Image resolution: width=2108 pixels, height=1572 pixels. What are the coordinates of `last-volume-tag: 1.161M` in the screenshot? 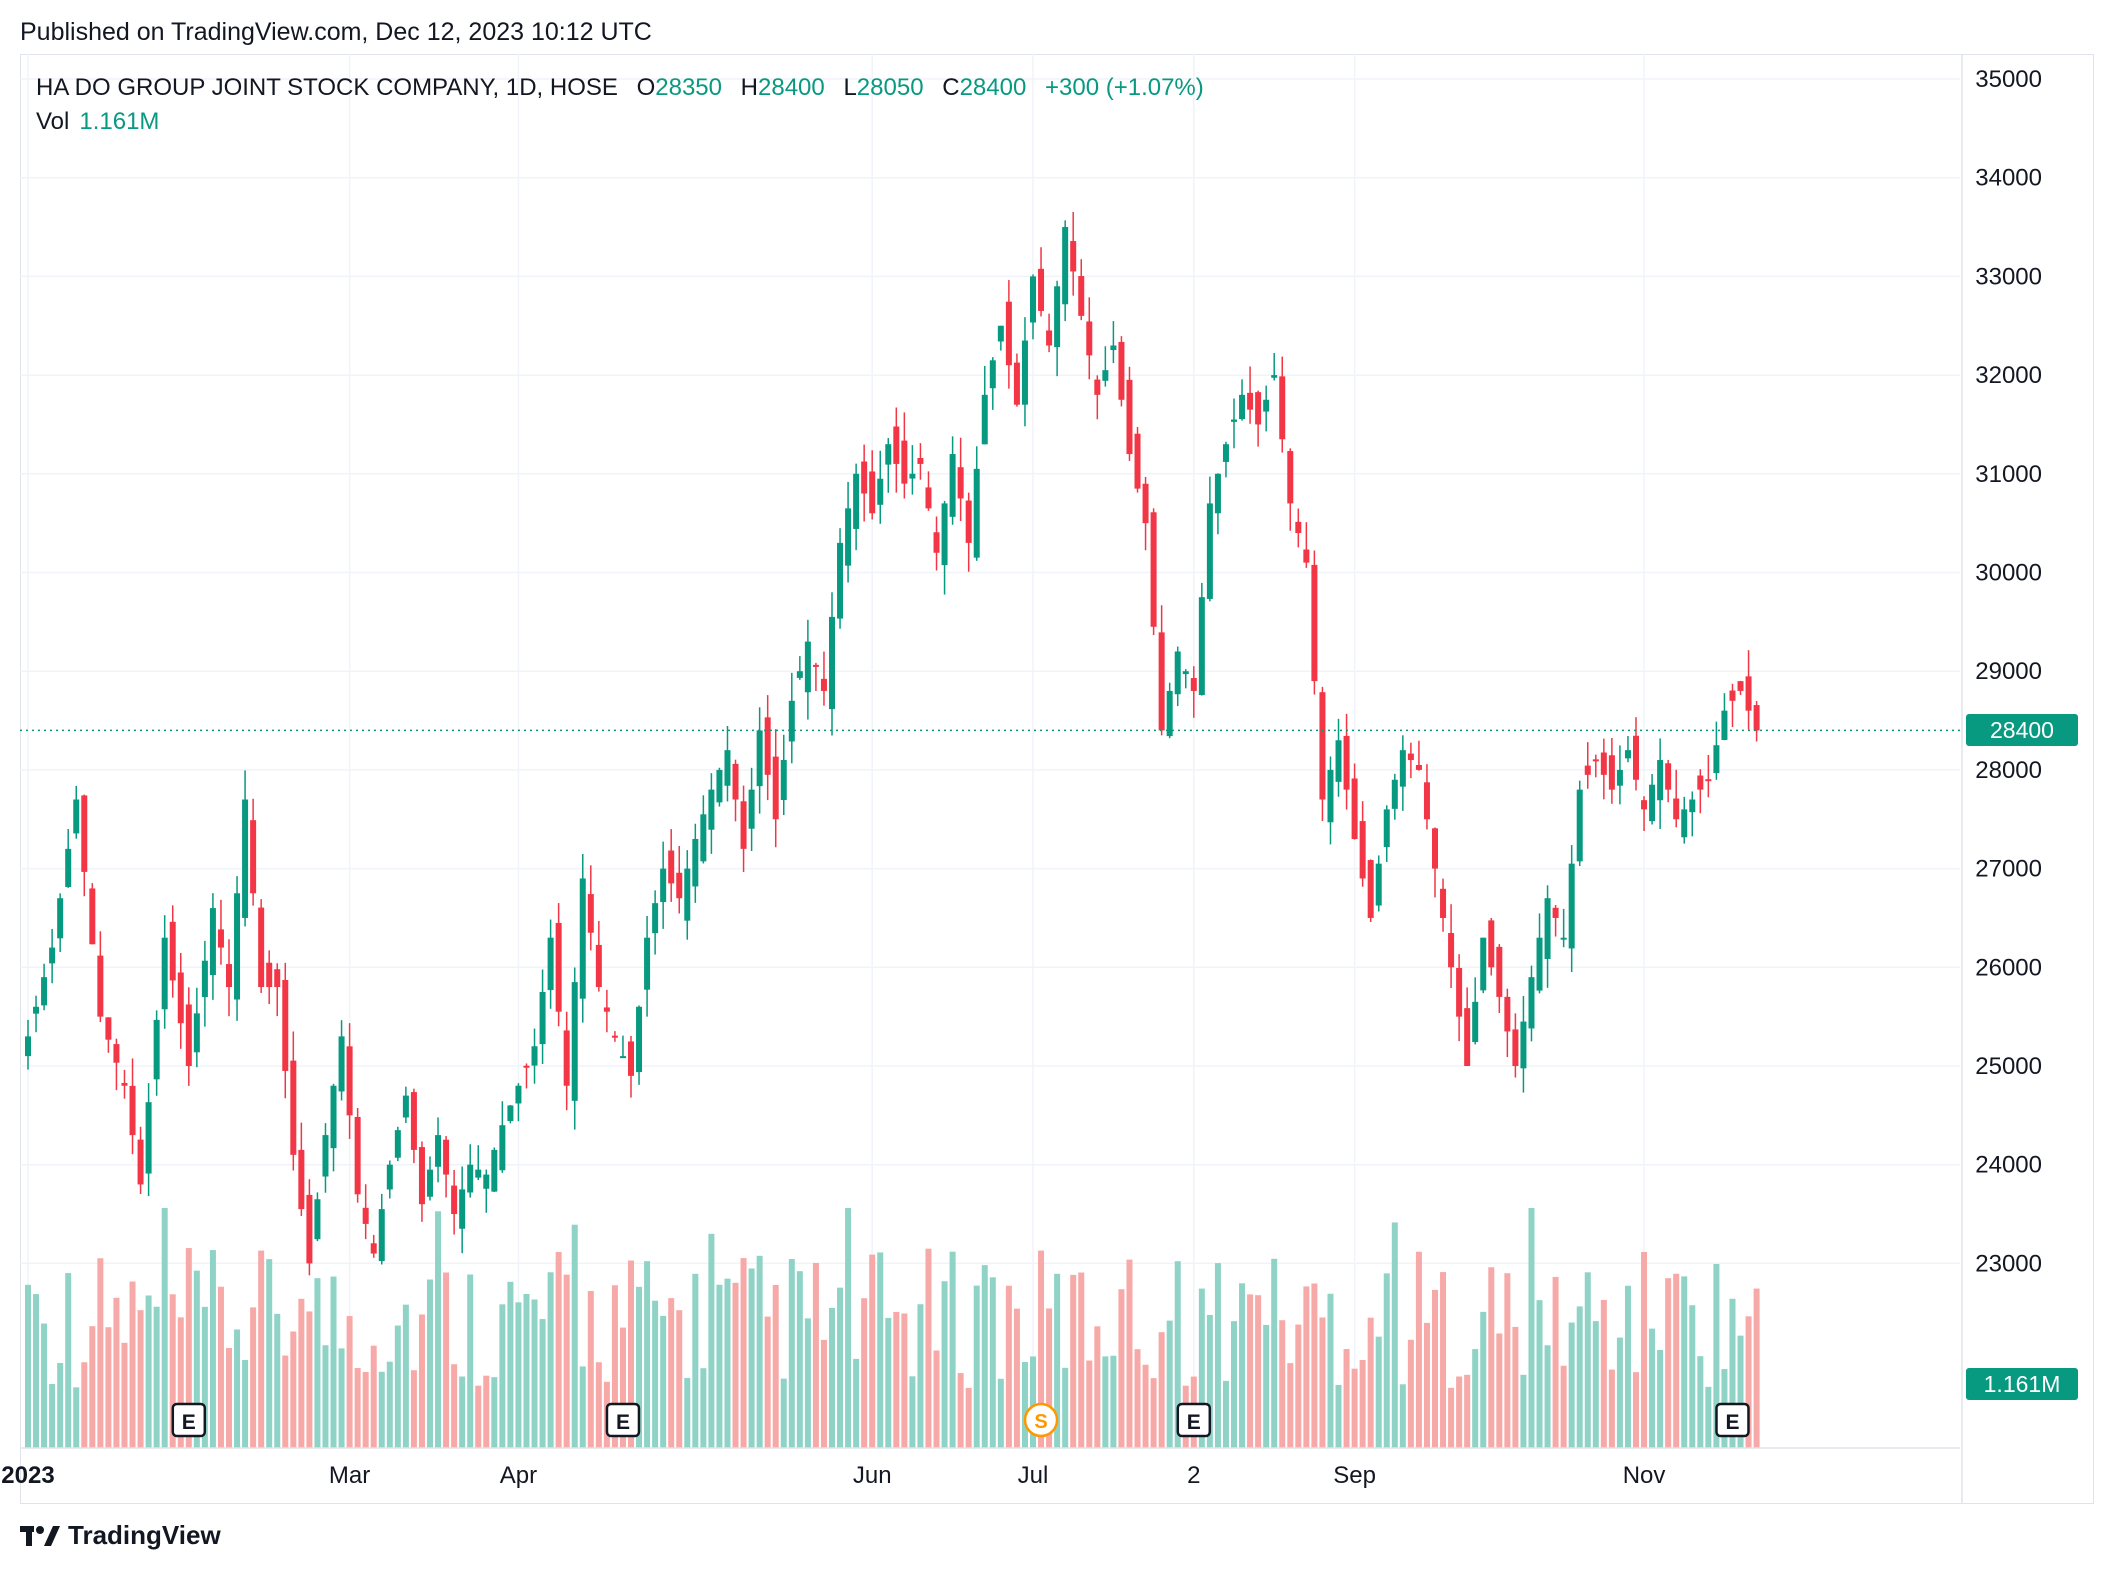 It's located at (2022, 1384).